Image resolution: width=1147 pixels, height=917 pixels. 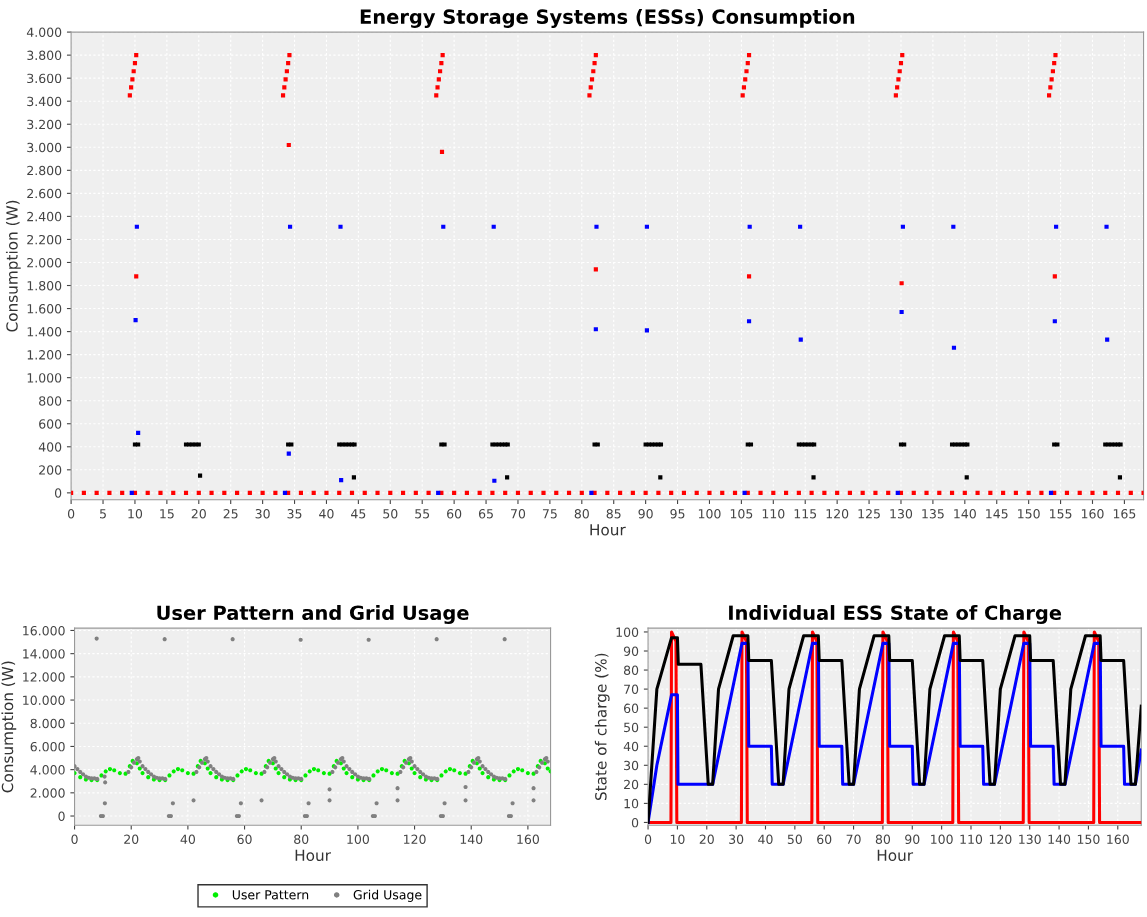 What do you see at coordinates (422, 514) in the screenshot?
I see `x-tick-label: 55` at bounding box center [422, 514].